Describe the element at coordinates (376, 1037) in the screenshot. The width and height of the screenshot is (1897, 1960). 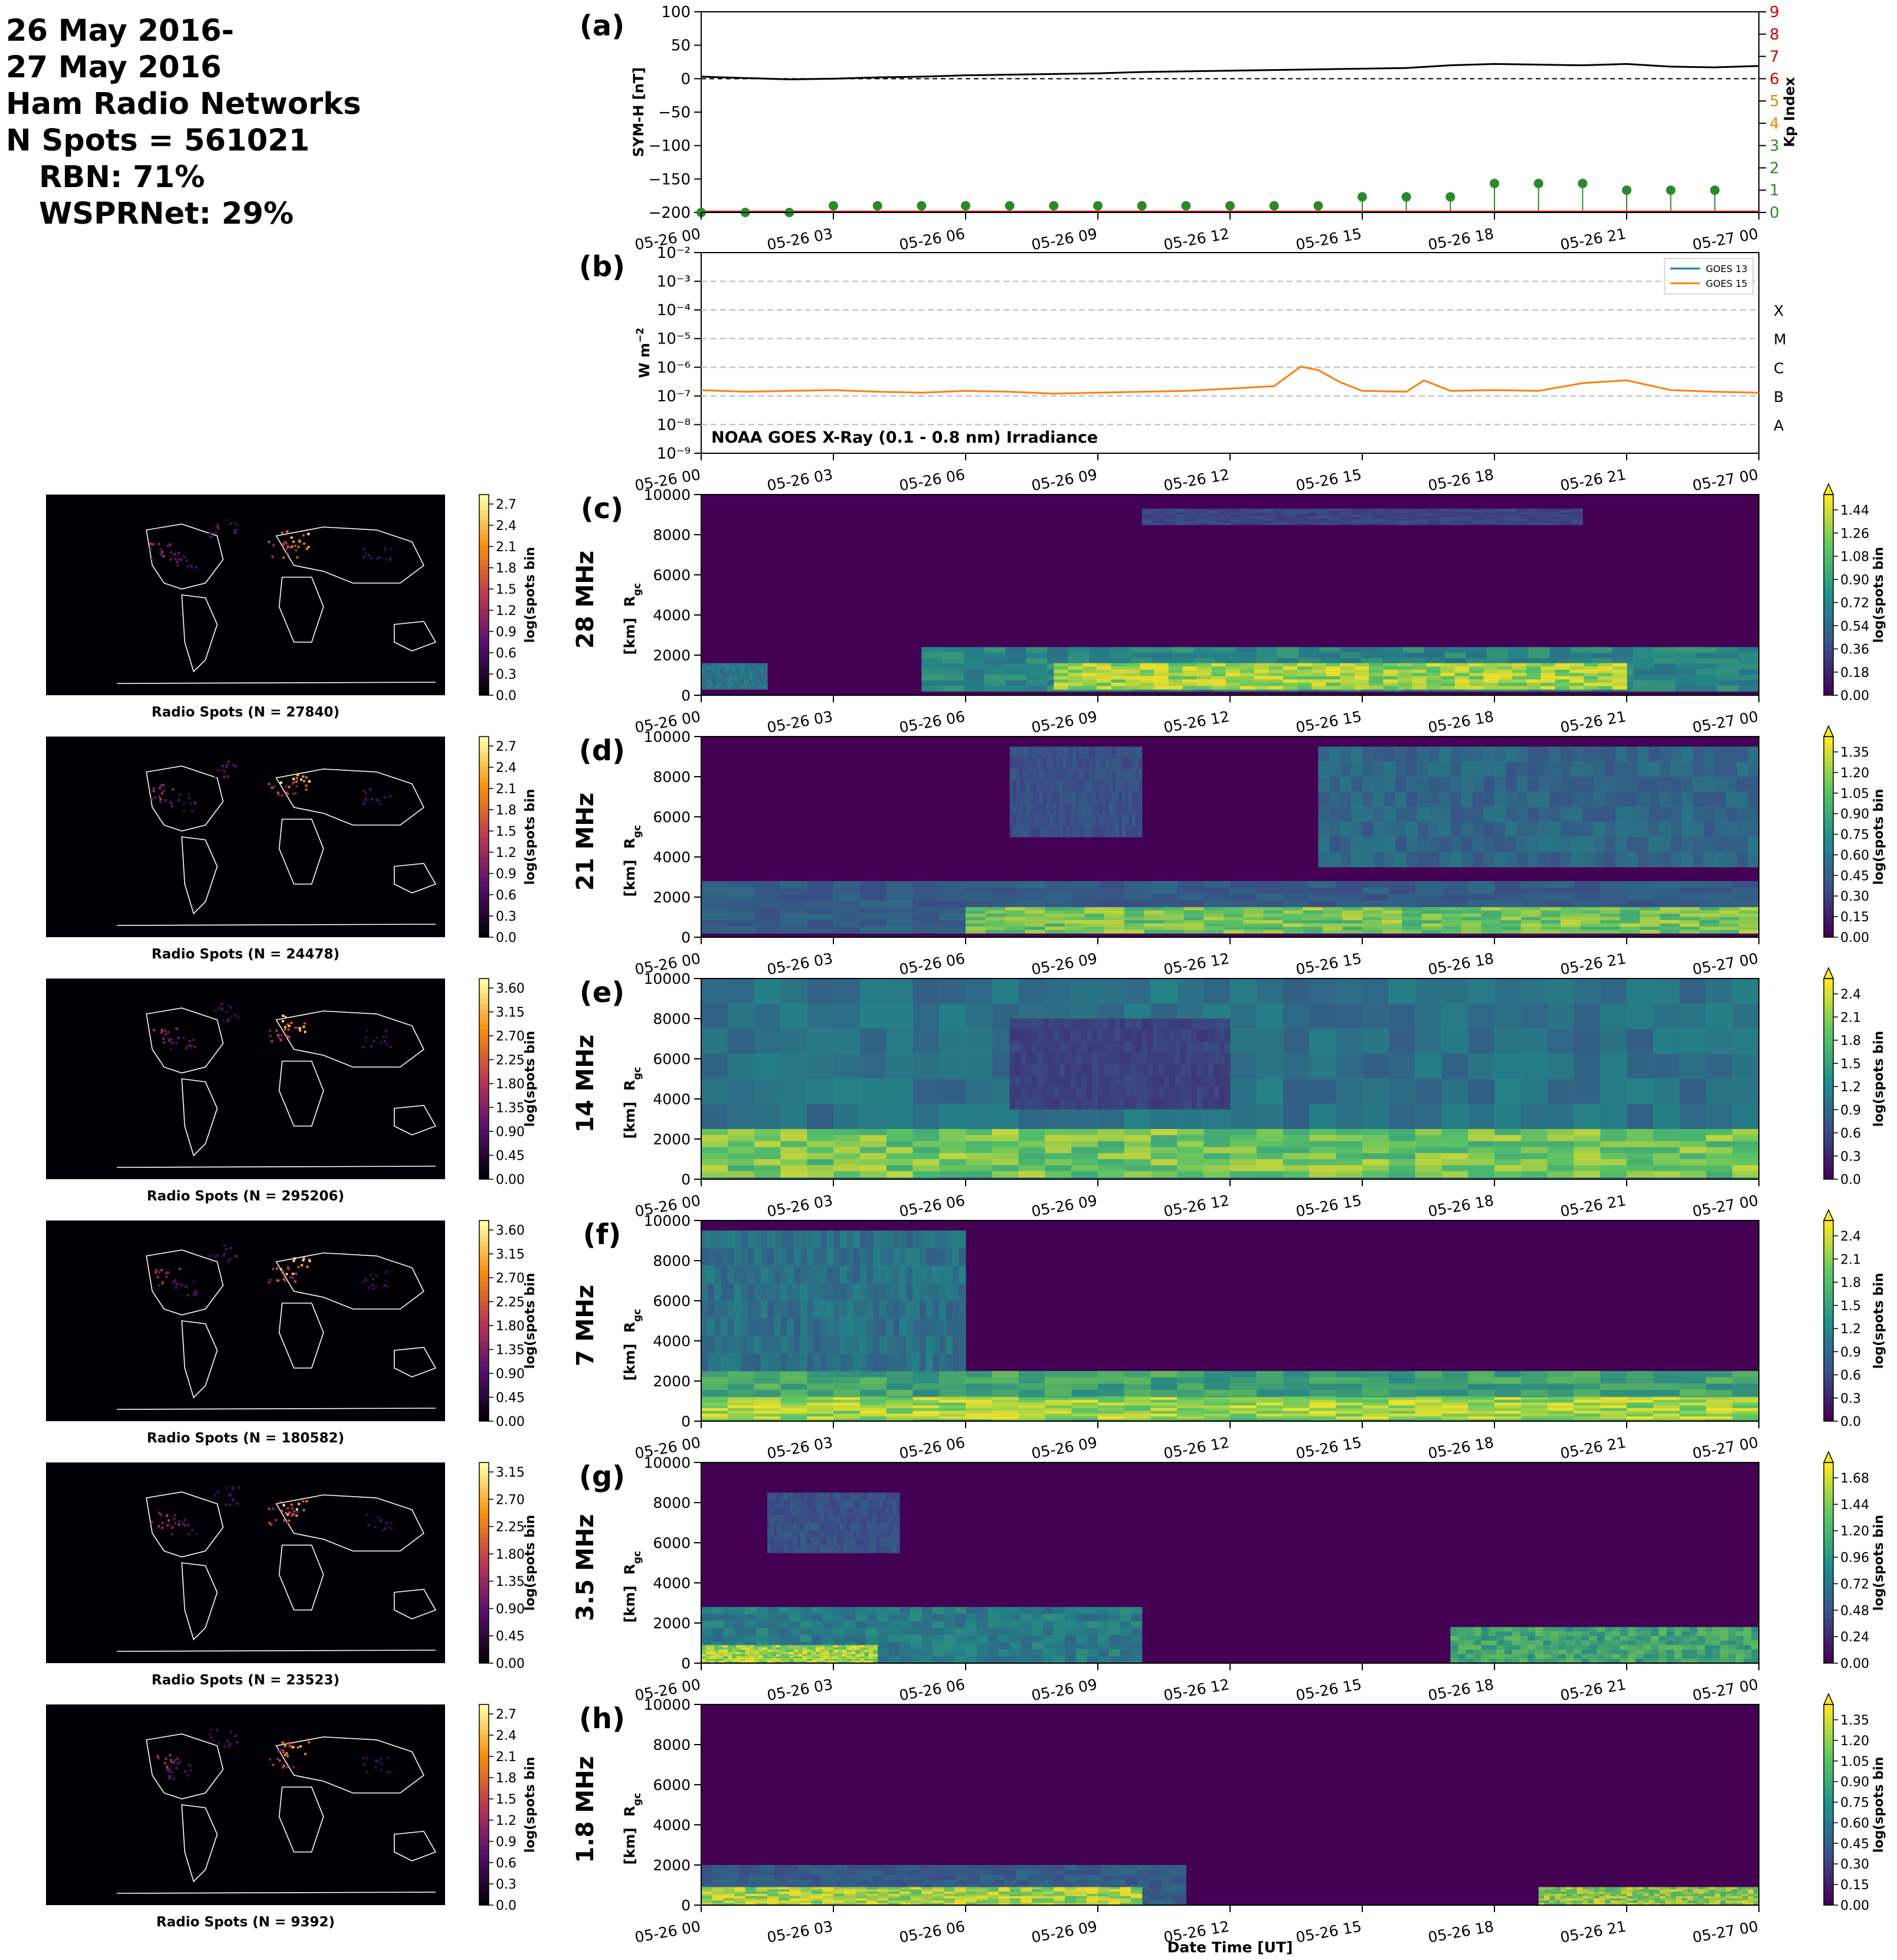
I see `panel-e-spot-dot` at that location.